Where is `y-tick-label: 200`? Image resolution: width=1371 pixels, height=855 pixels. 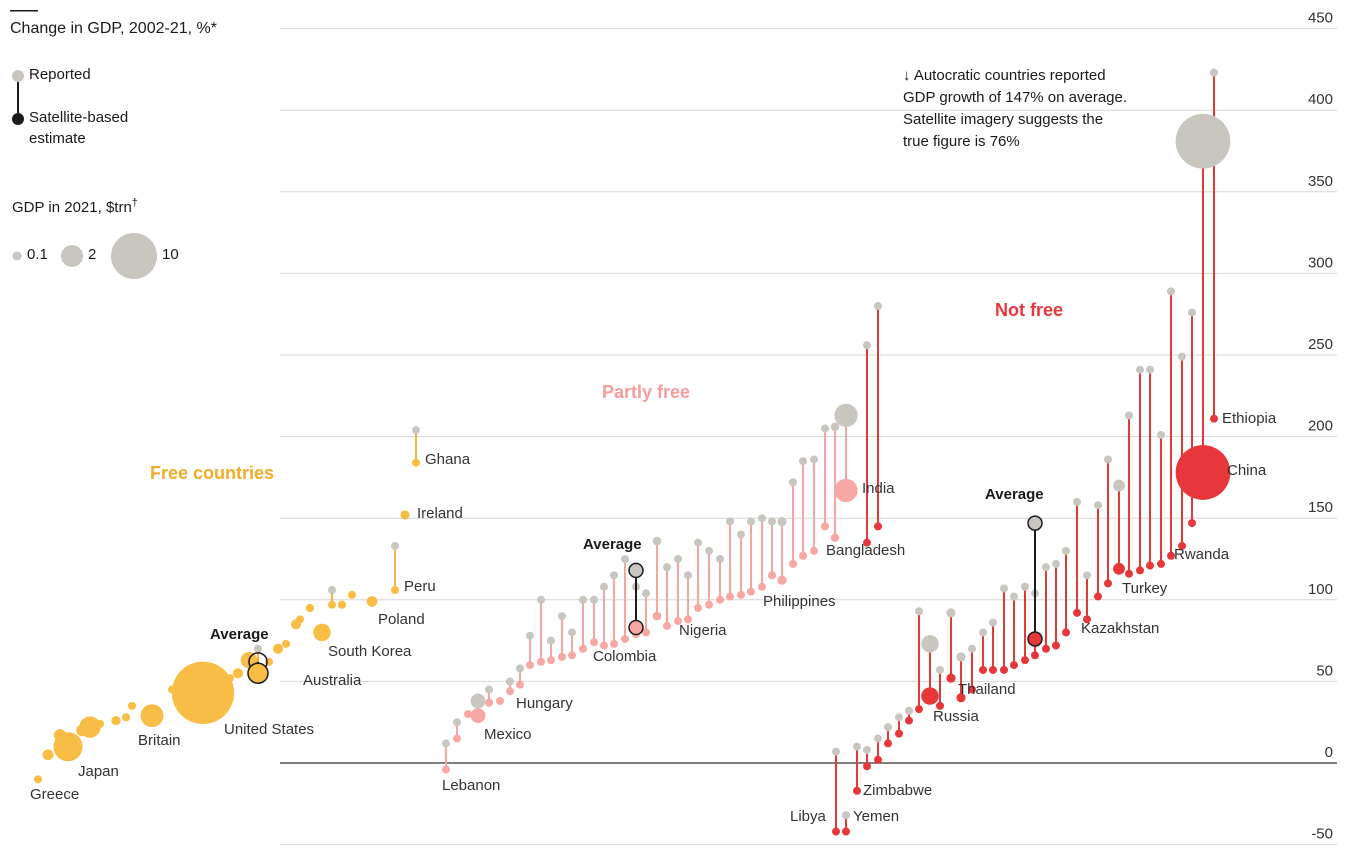 y-tick-label: 200 is located at coordinates (1320, 426).